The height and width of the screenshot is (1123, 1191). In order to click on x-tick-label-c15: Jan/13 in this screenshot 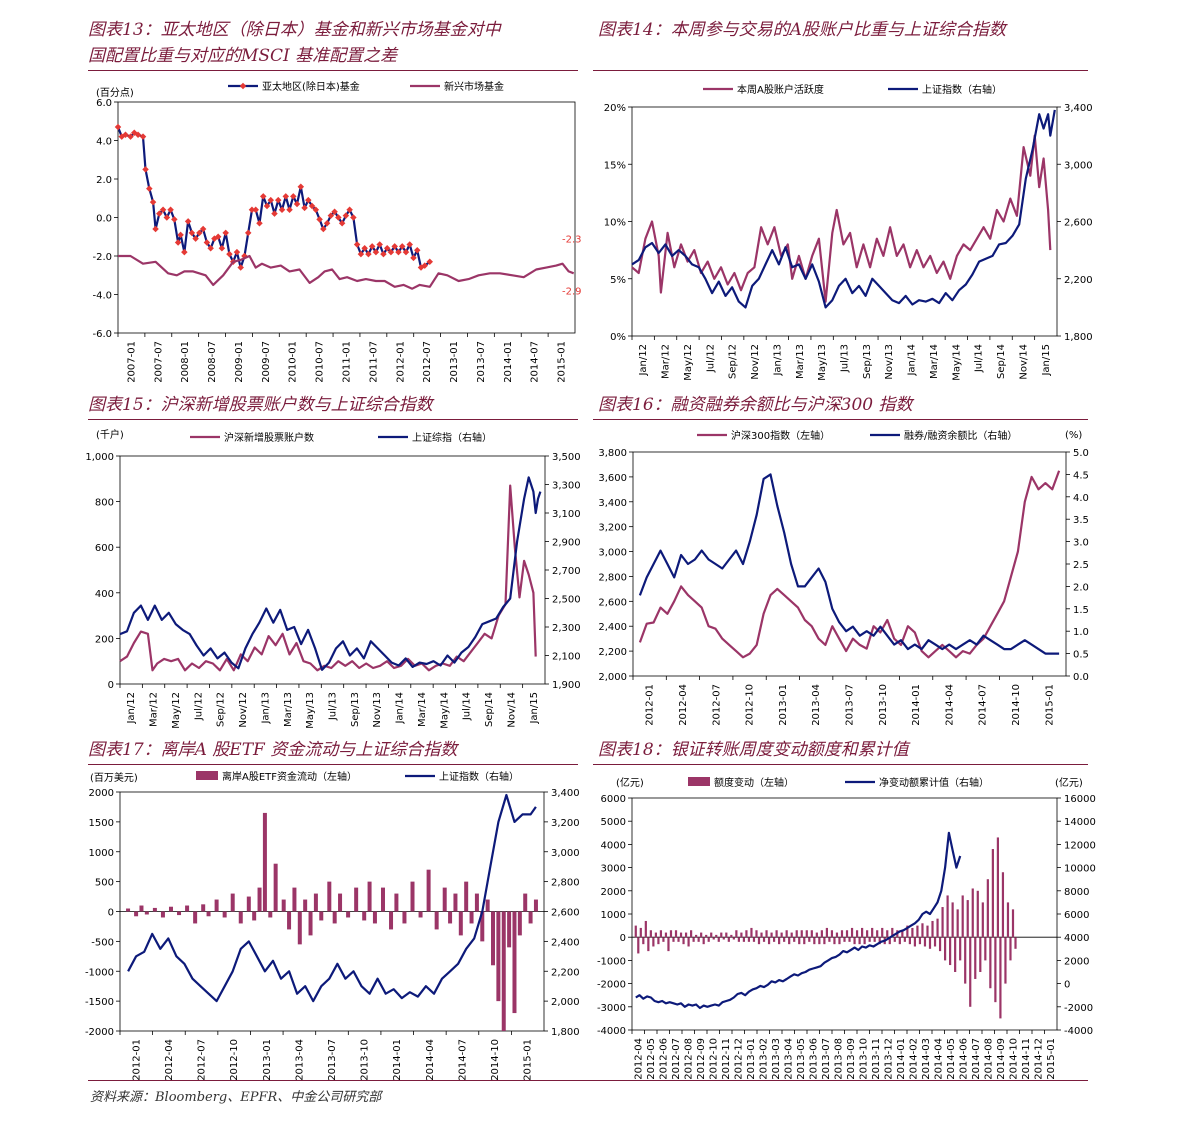, I will do `click(265, 708)`.